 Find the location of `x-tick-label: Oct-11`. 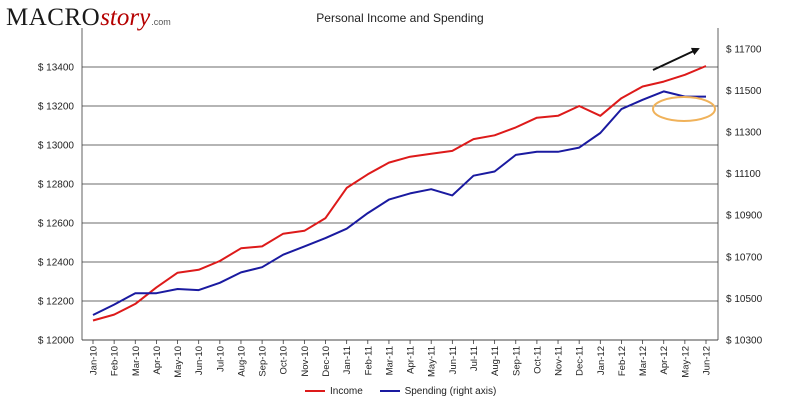

x-tick-label: Oct-11 is located at coordinates (537, 360).